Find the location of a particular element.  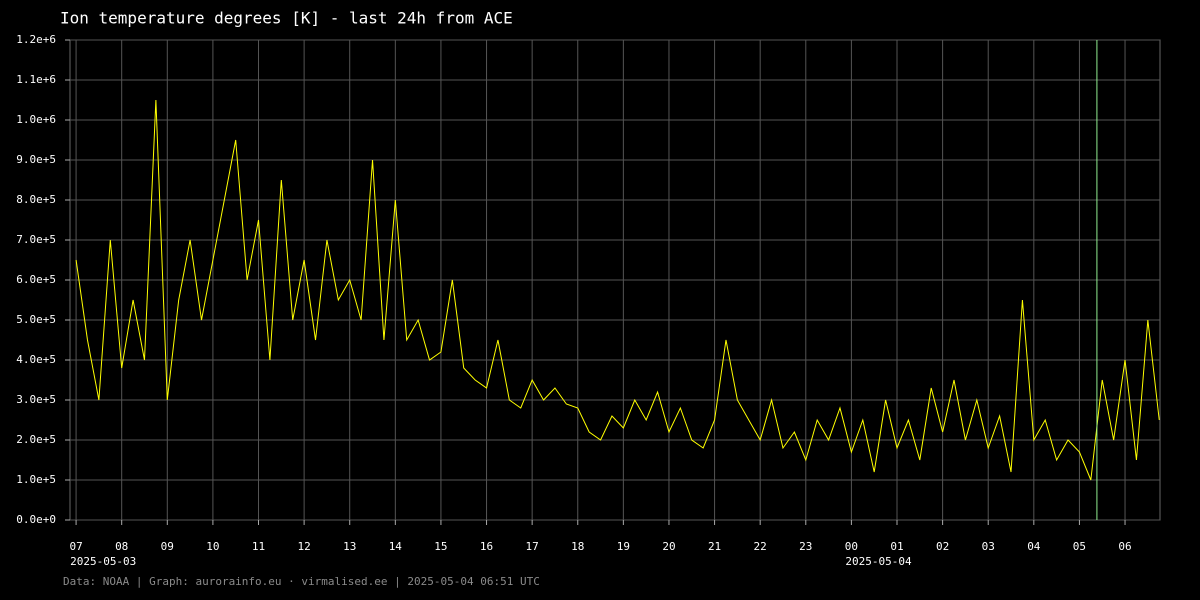

y-tick-label: 3.0e+5 is located at coordinates (36, 399).